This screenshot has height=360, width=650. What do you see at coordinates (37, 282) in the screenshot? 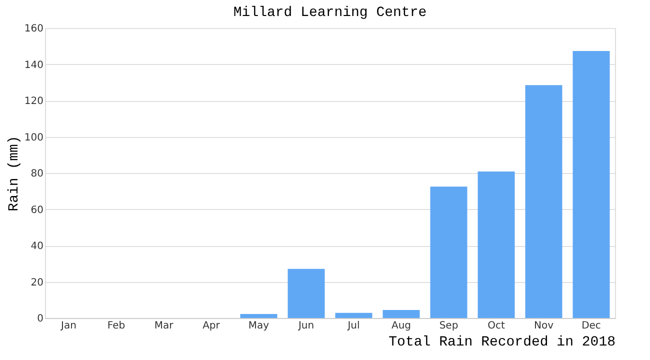
I see `y-tick-label: 20` at bounding box center [37, 282].